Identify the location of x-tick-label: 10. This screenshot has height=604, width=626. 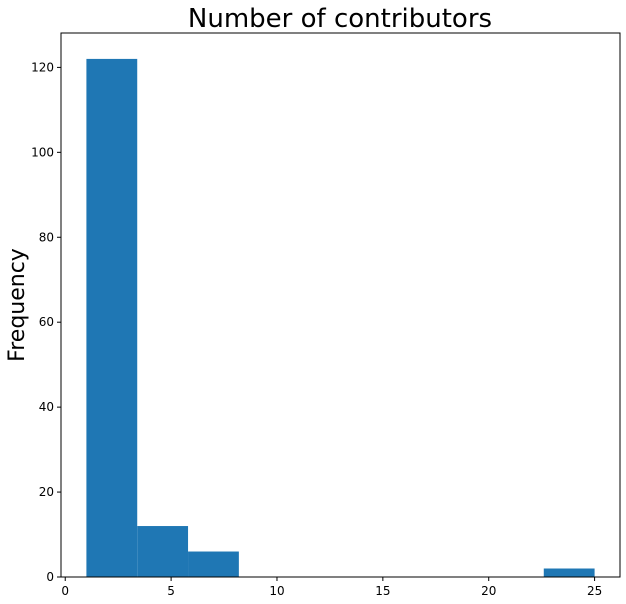
(276, 591).